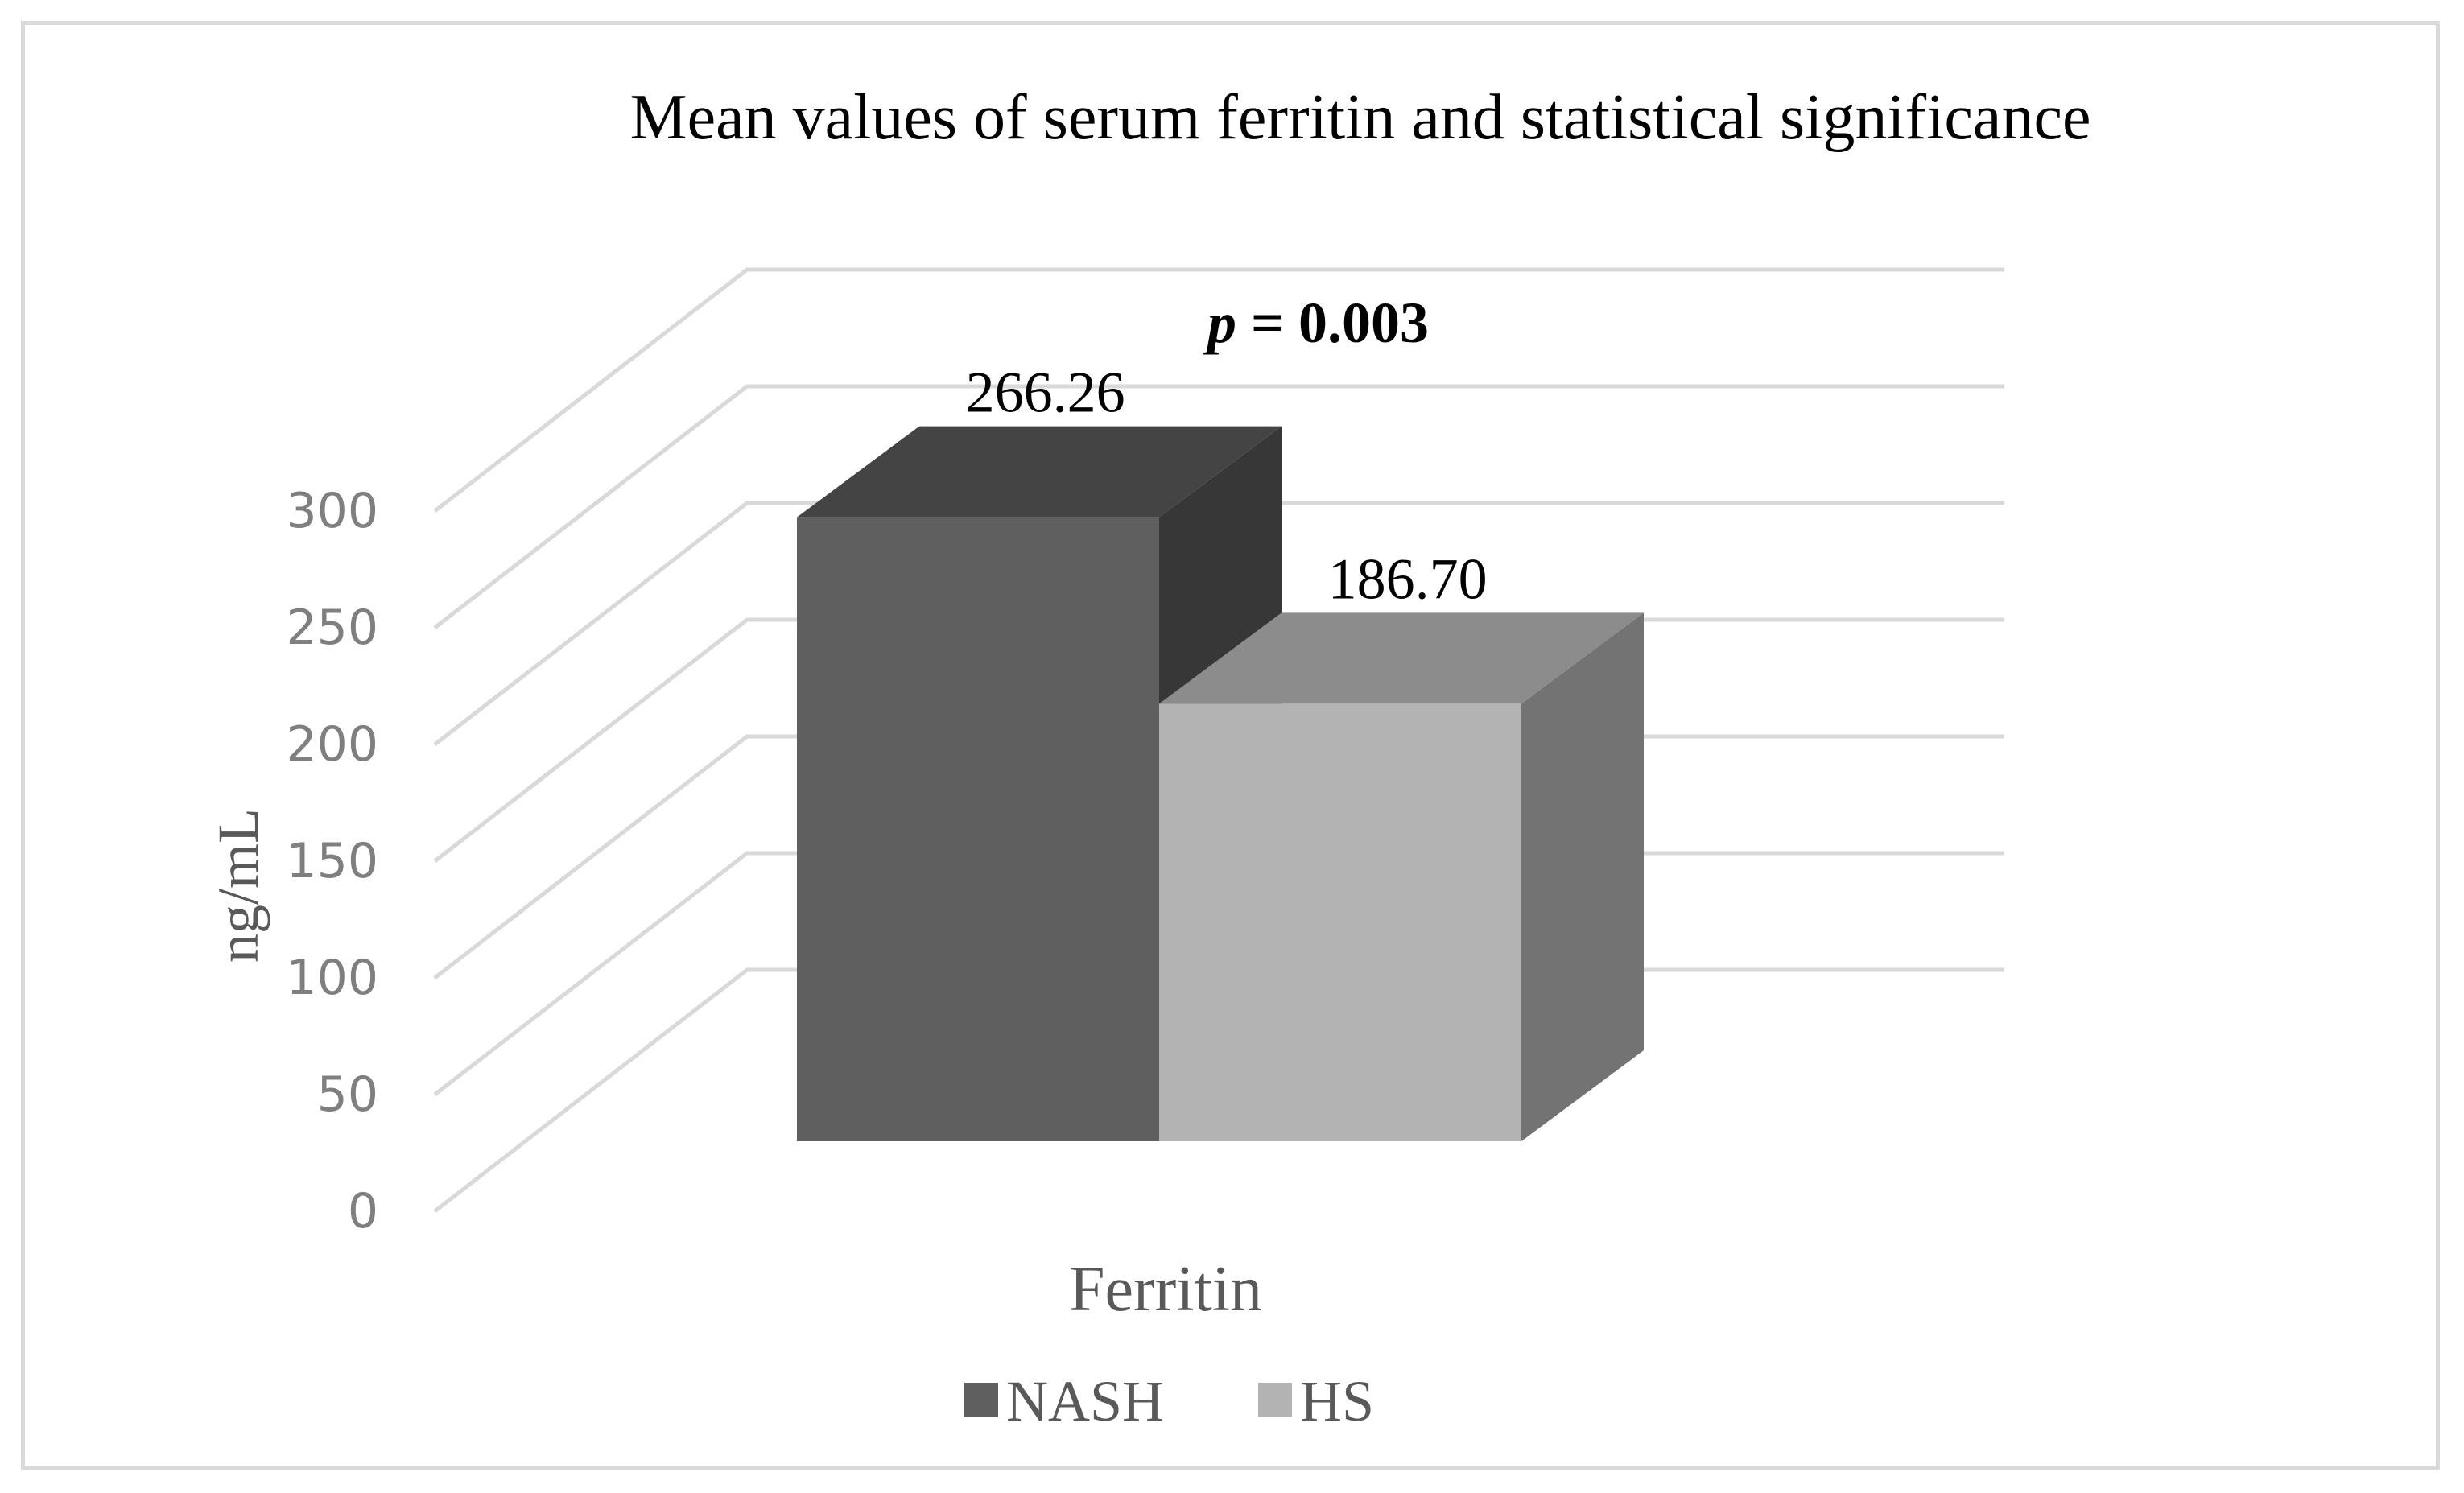  I want to click on legend-swatch-nash, so click(981, 1400).